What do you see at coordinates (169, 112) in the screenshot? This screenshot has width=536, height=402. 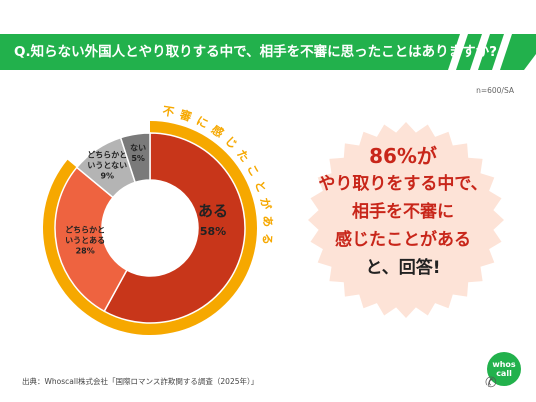 I see `group-arc-label-char: 不` at bounding box center [169, 112].